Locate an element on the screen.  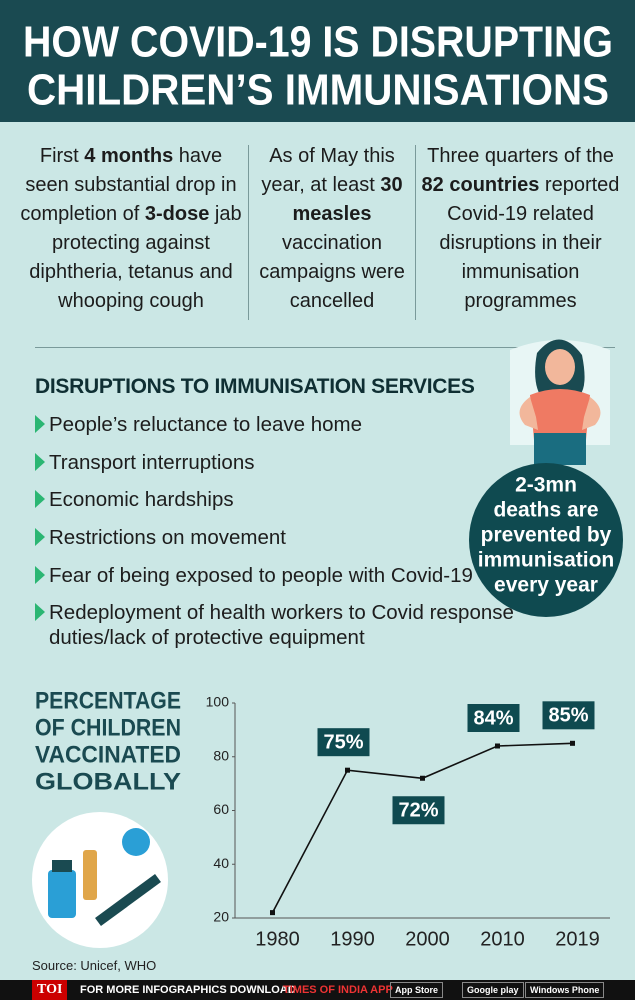
value-label: 72% is located at coordinates (418, 811).